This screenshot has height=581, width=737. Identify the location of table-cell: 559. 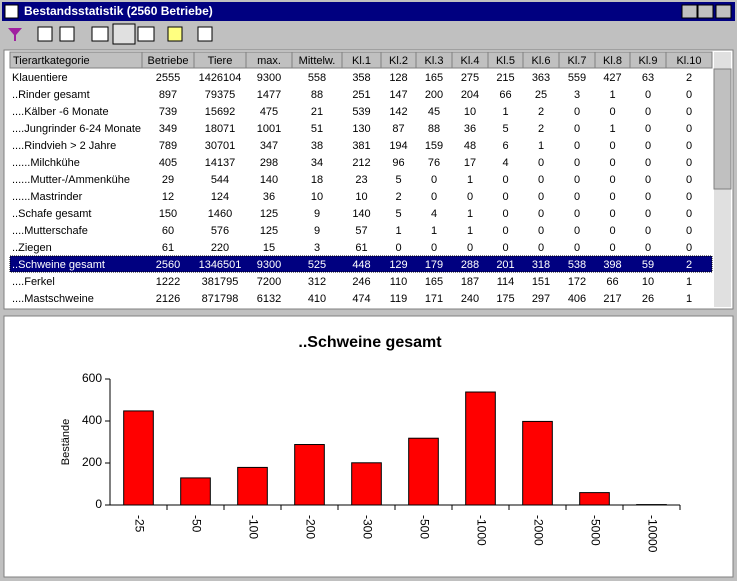
(577, 78).